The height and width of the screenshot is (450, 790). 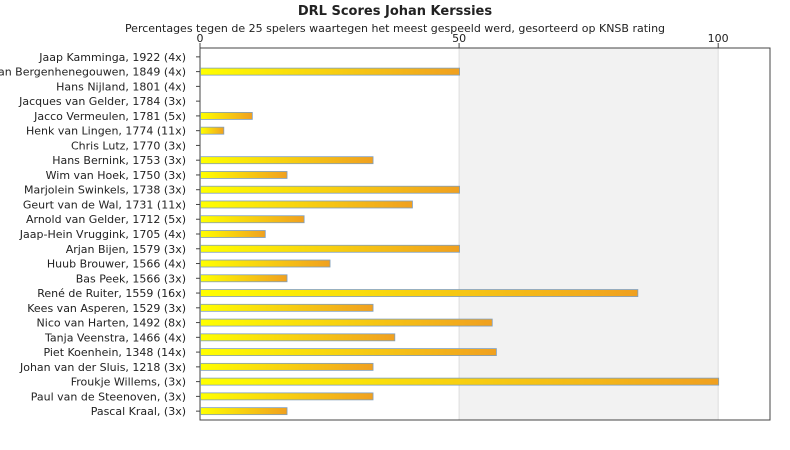 What do you see at coordinates (106, 308) in the screenshot?
I see `category-label: Kees van Asperen, 1529 (3x)` at bounding box center [106, 308].